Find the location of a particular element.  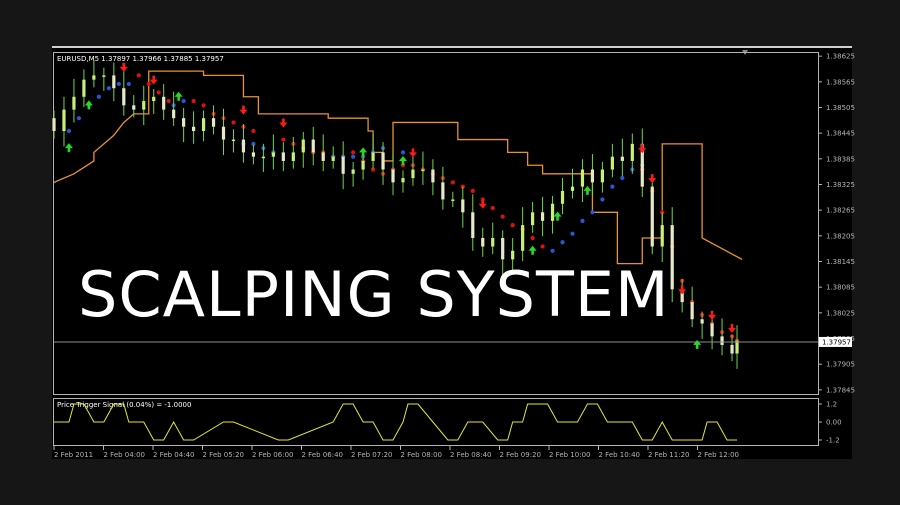

price-tick-label: 1.38145 is located at coordinates (840, 262).